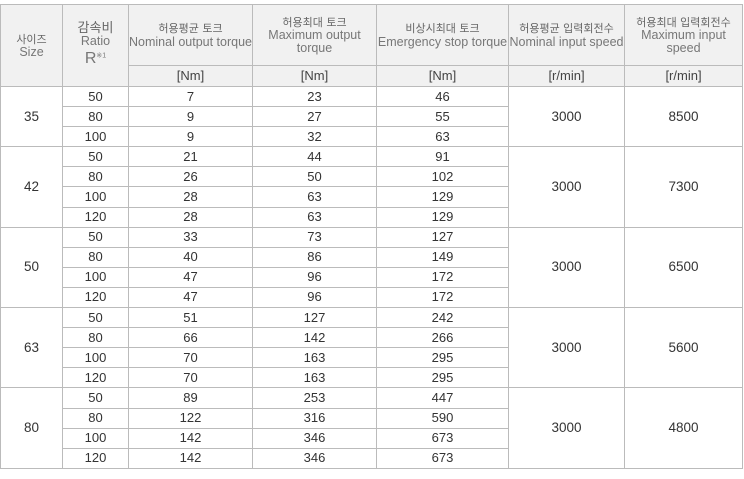 Image resolution: width=744 pixels, height=479 pixels. I want to click on emergency-torque-cell: 590, so click(442, 418).